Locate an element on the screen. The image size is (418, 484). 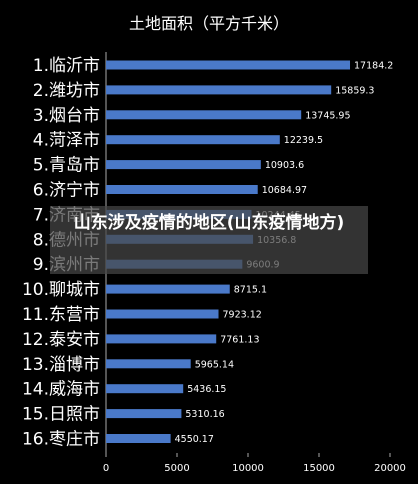
category-label: 12.泰安市 is located at coordinates (61, 340).